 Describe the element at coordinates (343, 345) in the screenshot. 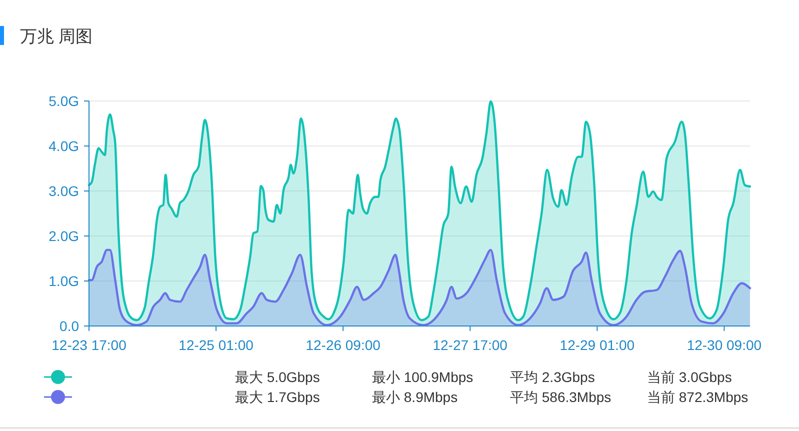

I see `x-tick-label: 12-26 09:00` at that location.